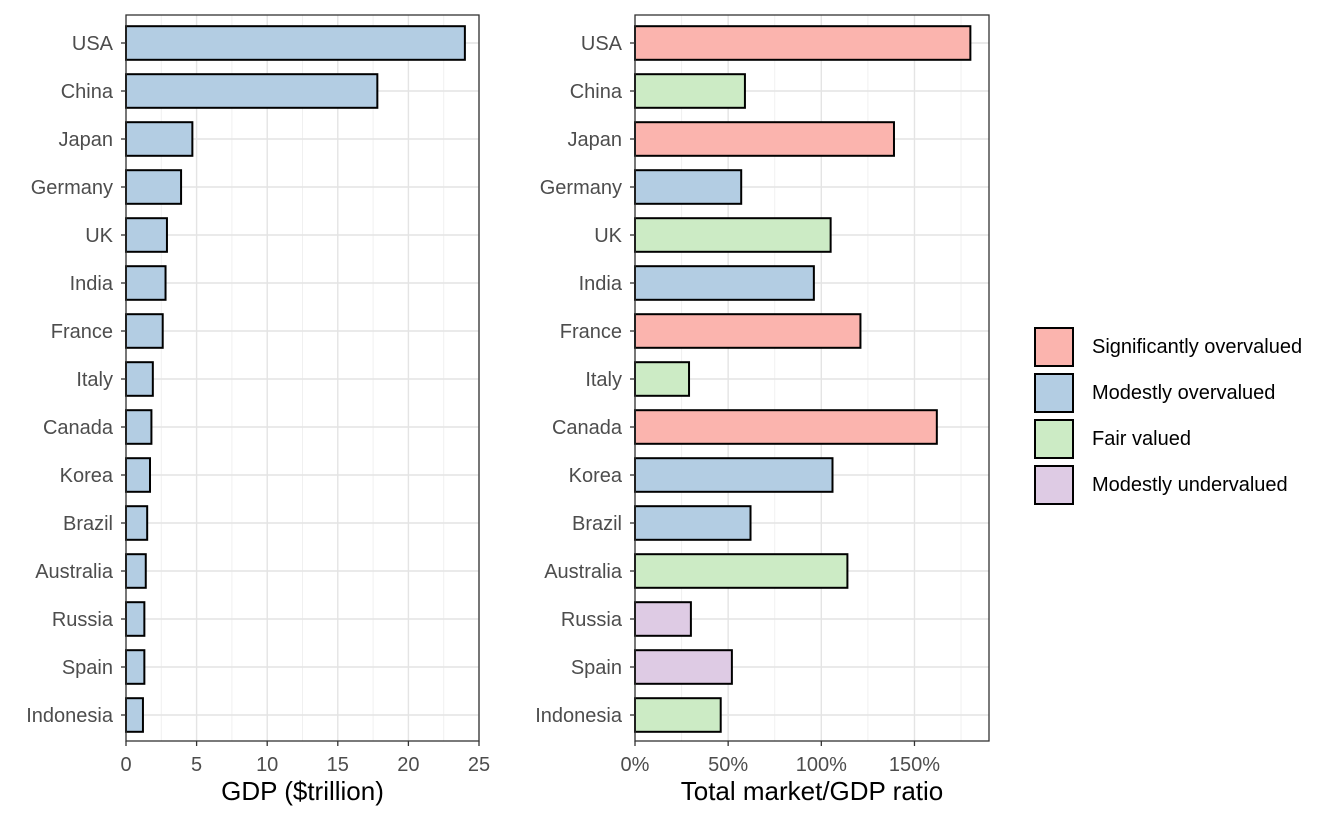  What do you see at coordinates (125, 765) in the screenshot?
I see `x-tick-label: 0` at bounding box center [125, 765].